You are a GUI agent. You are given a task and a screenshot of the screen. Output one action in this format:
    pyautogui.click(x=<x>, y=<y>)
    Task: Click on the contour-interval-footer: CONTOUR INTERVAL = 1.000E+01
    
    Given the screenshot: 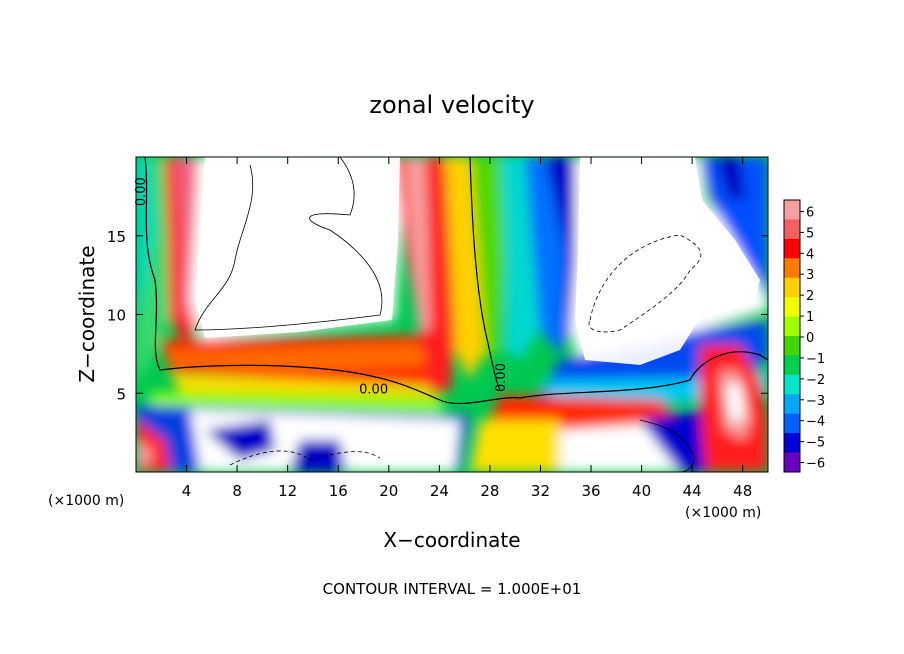 What is the action you would take?
    pyautogui.click(x=452, y=589)
    